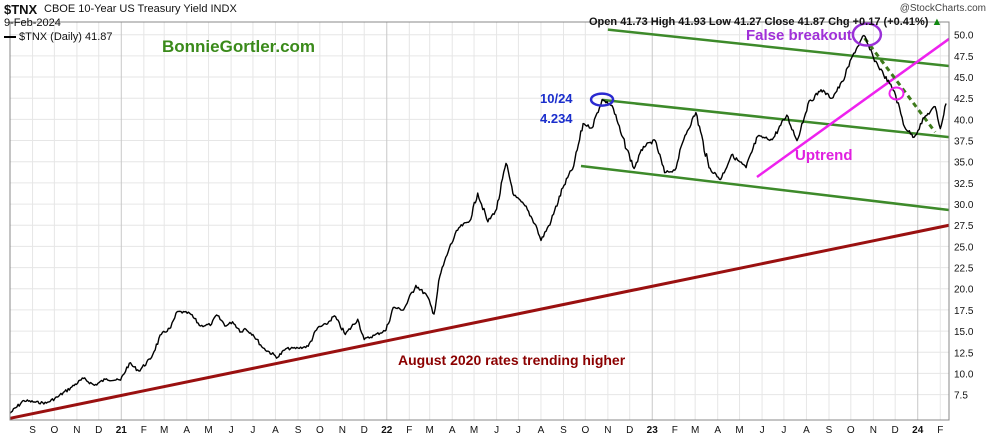 Image resolution: width=990 pixels, height=438 pixels. I want to click on y-tick-label: 42.5, so click(964, 99).